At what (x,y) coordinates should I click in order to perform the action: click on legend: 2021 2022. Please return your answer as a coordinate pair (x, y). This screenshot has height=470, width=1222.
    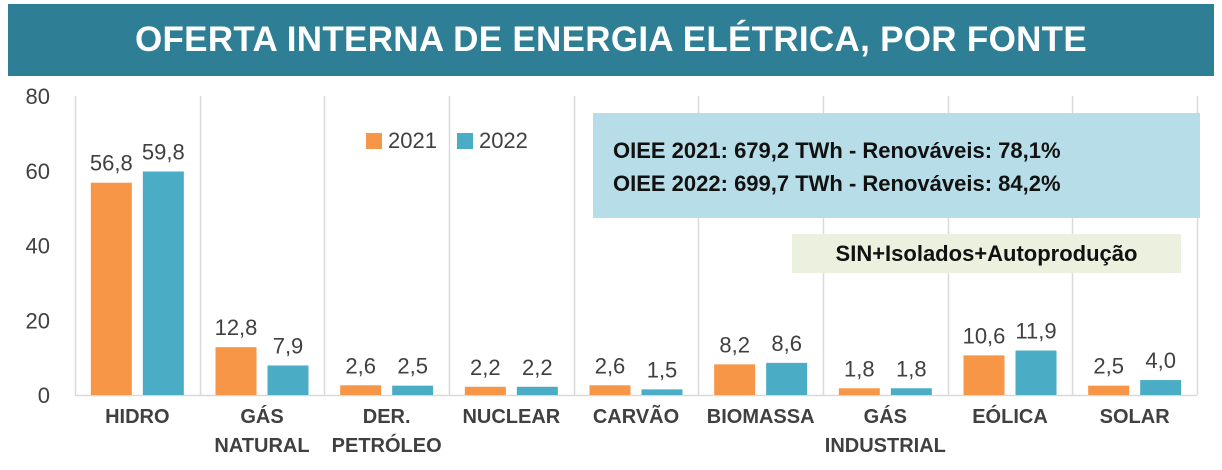
    Looking at the image, I should click on (457, 141).